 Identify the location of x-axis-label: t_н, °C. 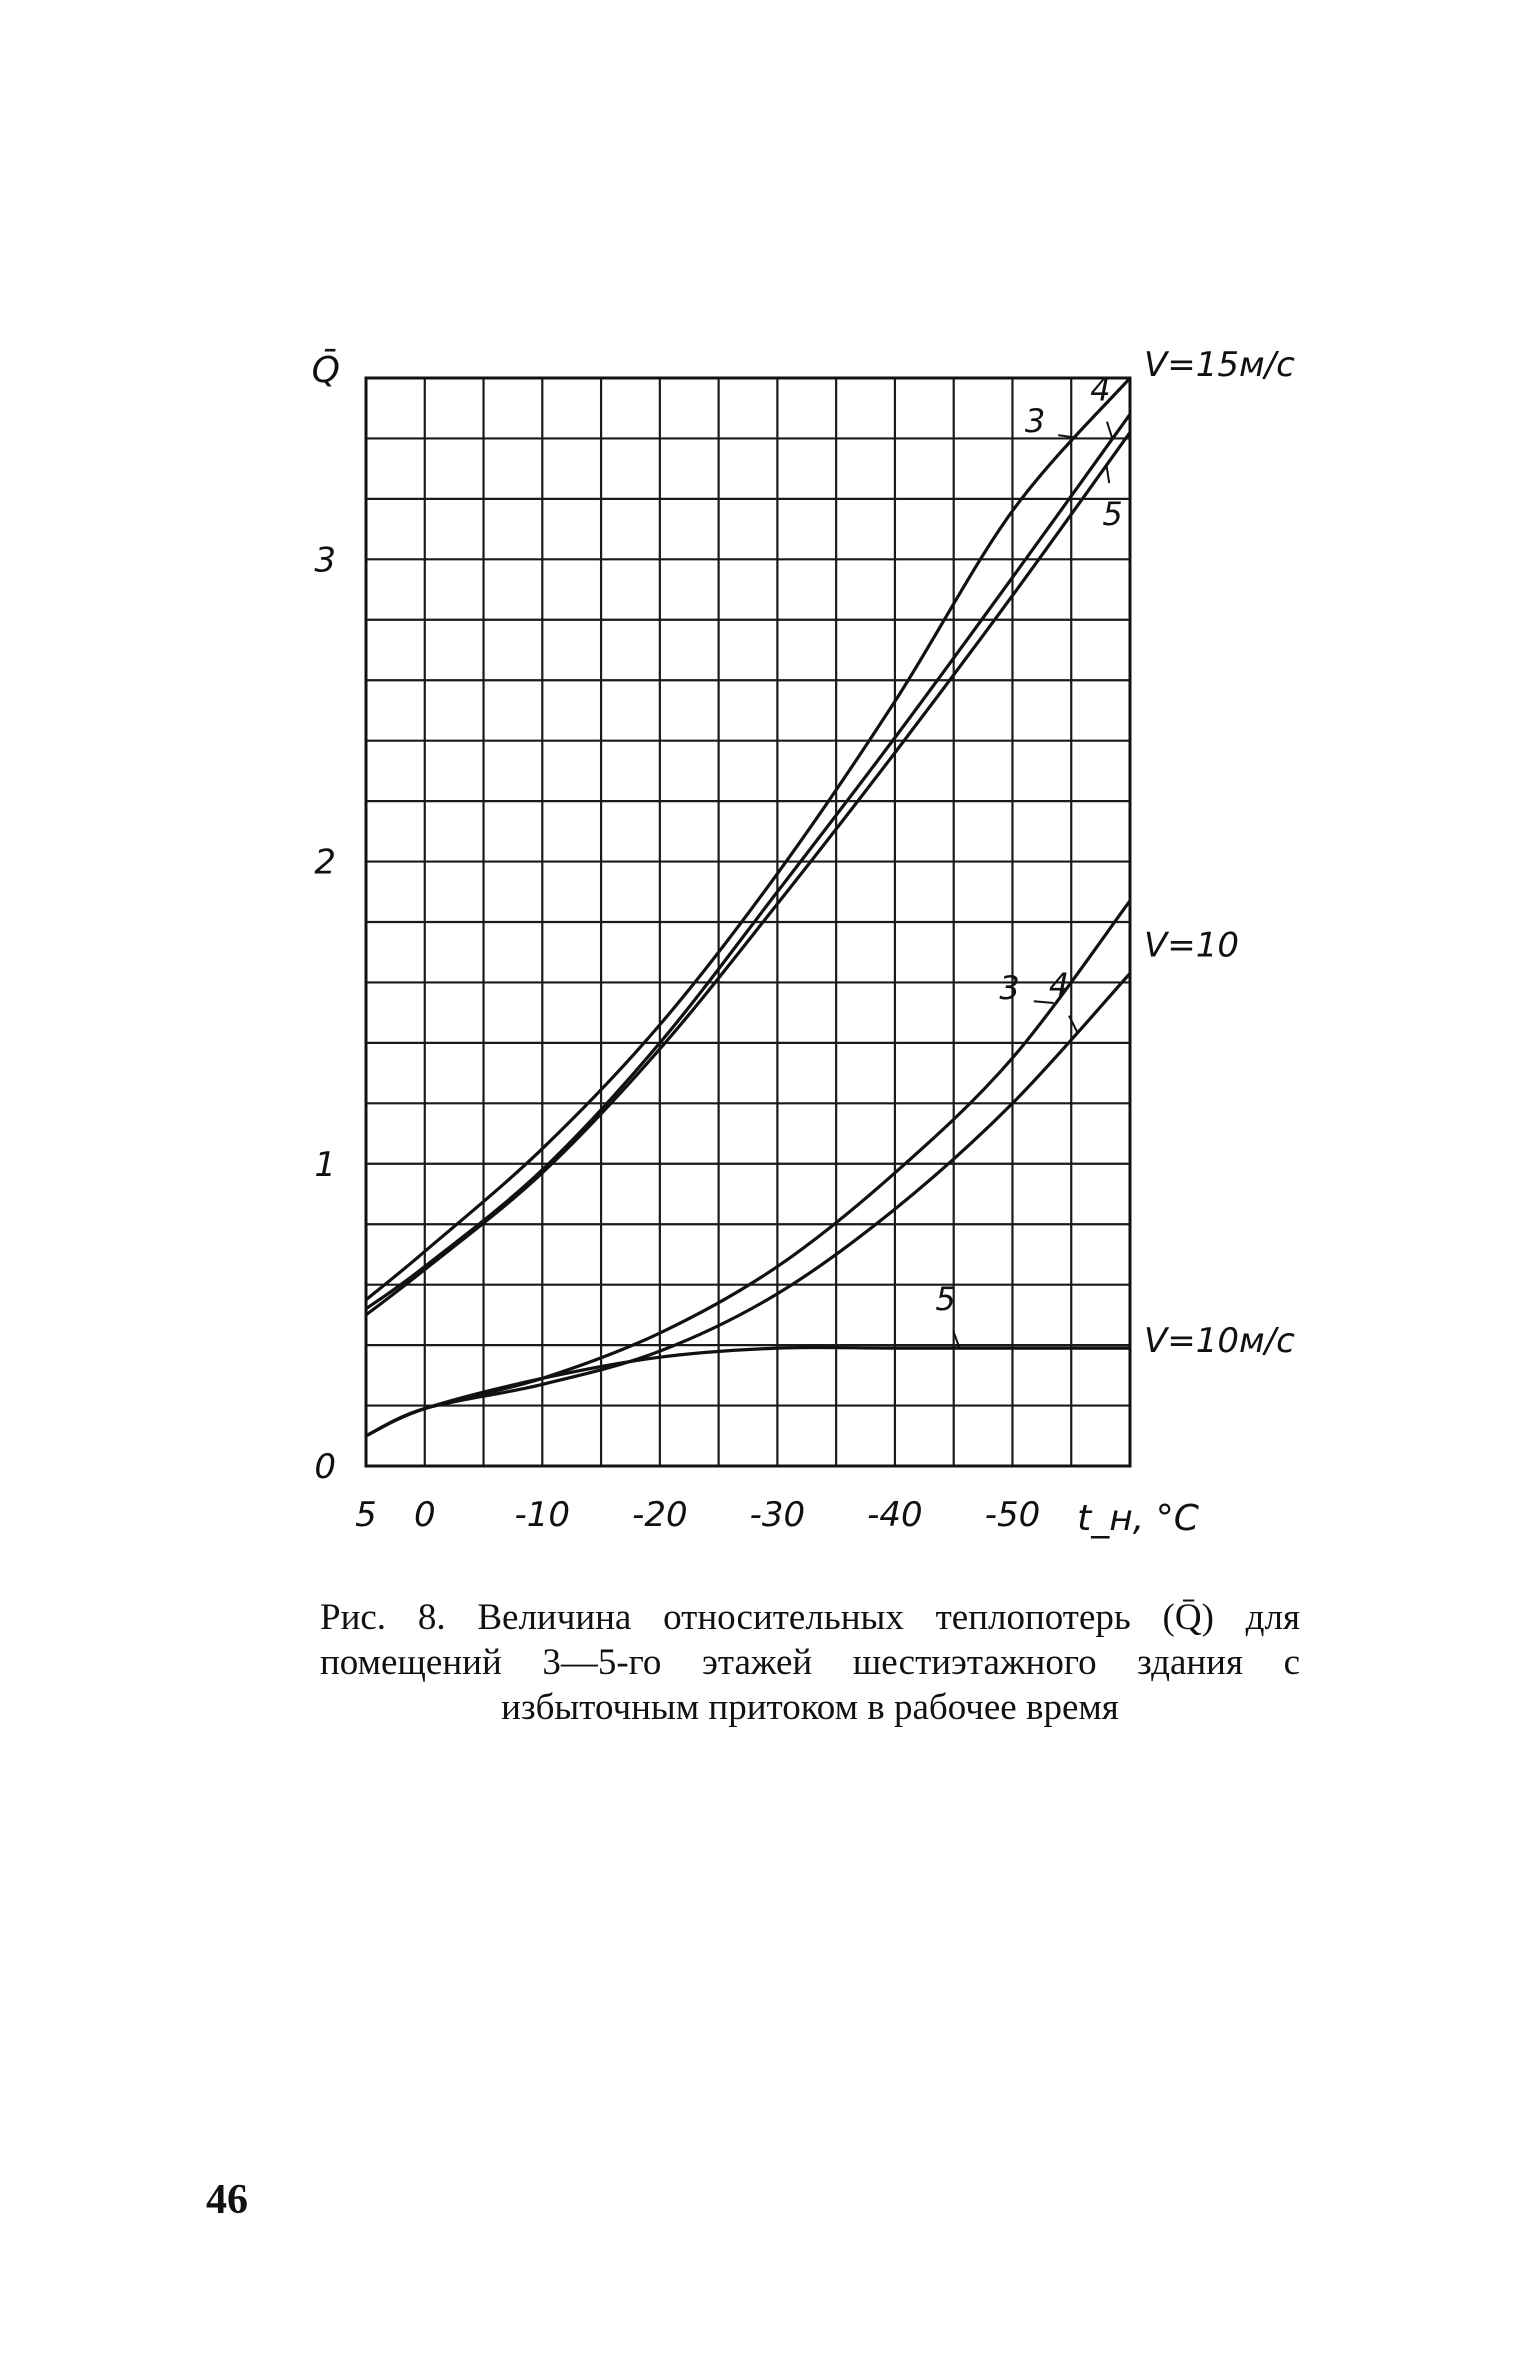
(1138, 1518).